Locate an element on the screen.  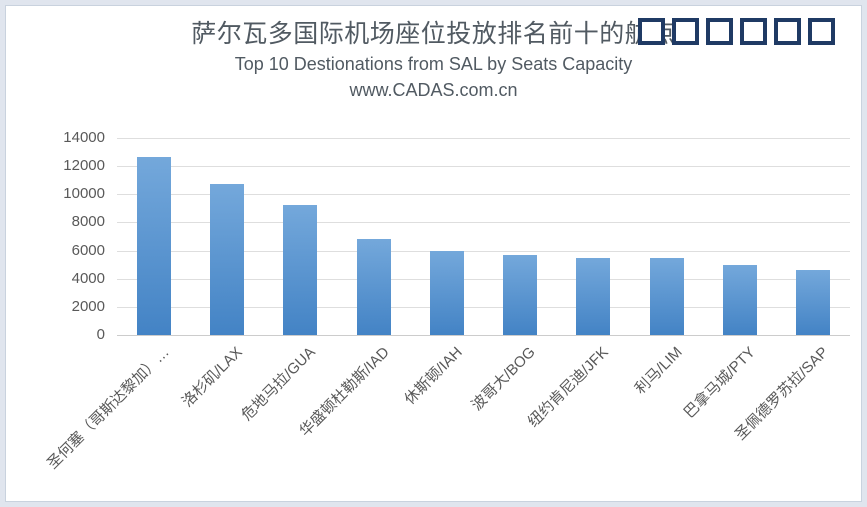
y-axis-tick-label: 6000 is located at coordinates (88, 250).